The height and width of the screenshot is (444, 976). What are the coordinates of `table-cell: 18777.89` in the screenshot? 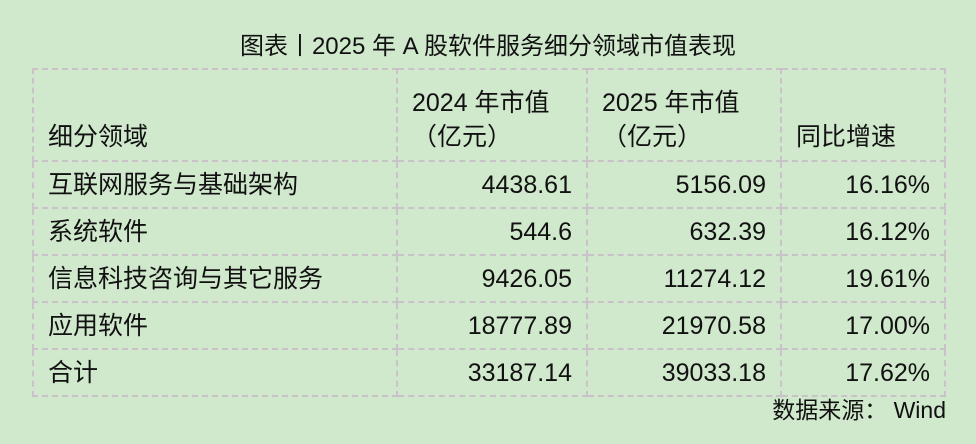 It's located at (492, 325).